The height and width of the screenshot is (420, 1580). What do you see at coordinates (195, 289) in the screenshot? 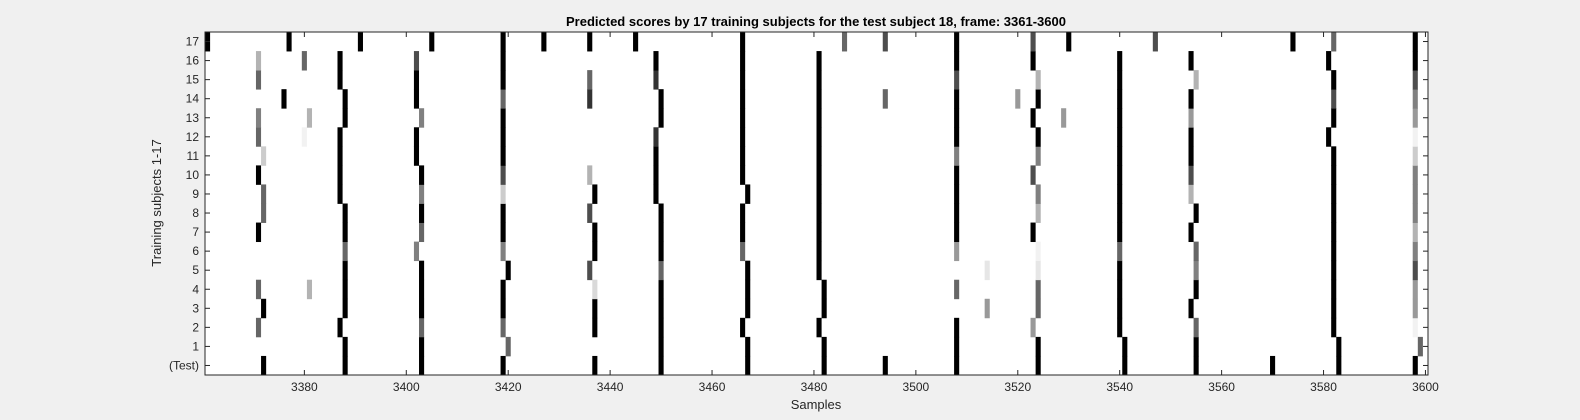
I see `y-tick-label: 4` at bounding box center [195, 289].